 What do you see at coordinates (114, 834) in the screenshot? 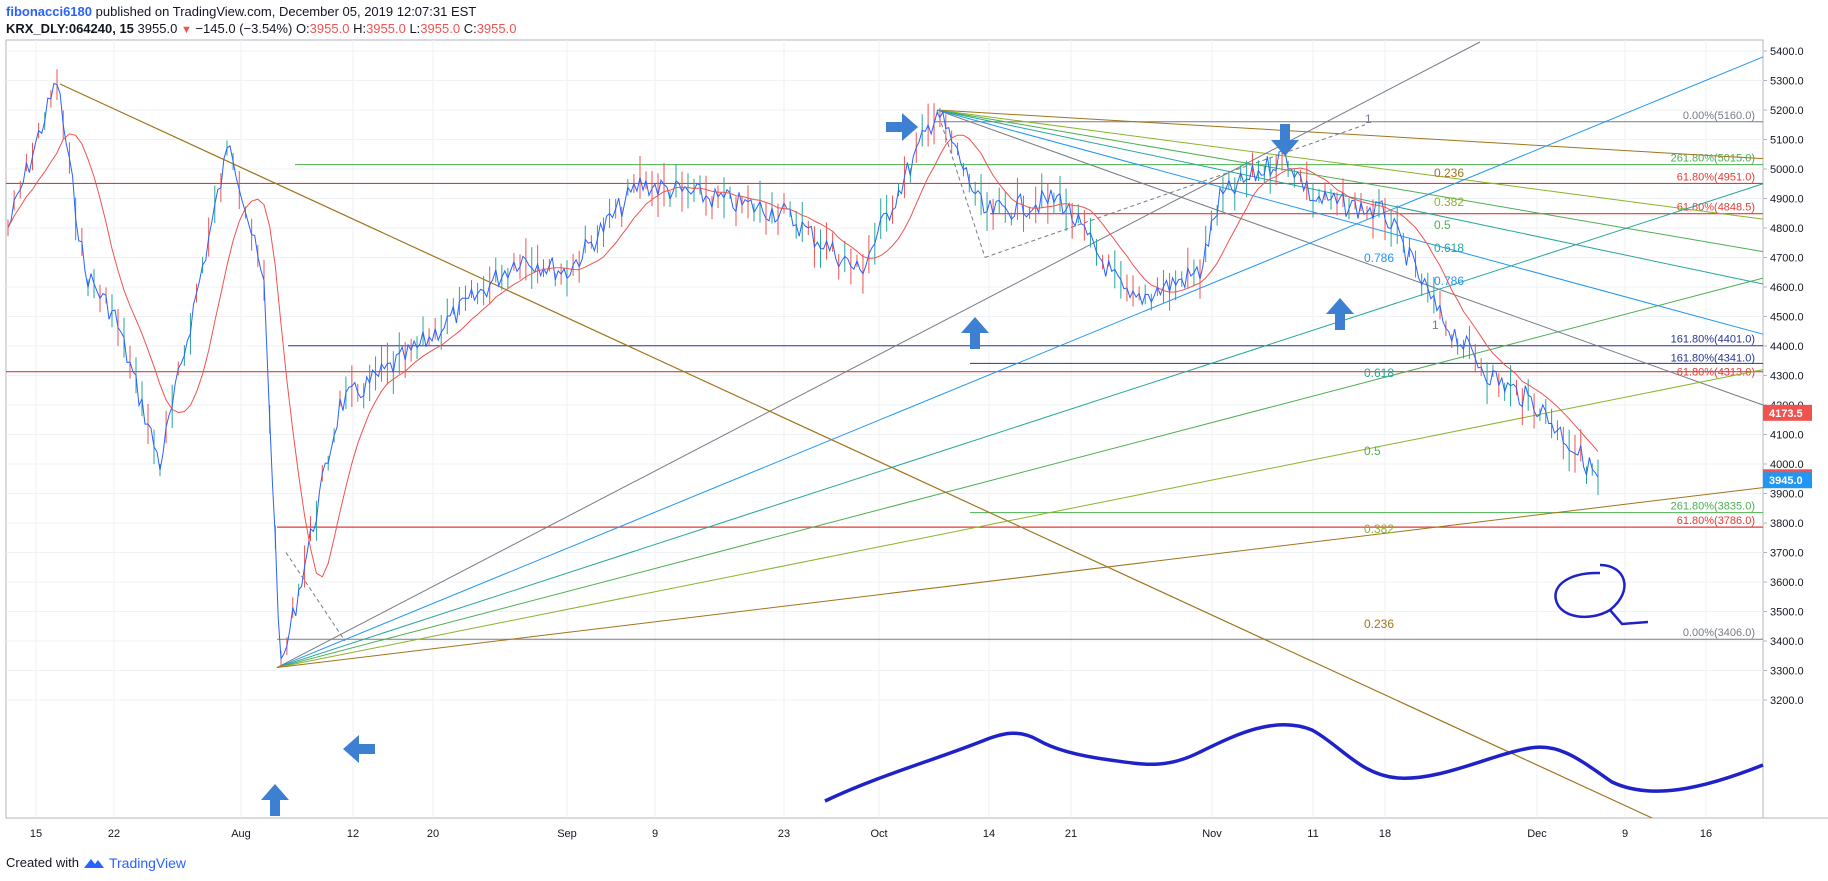
I see `x-tick-label: 22` at bounding box center [114, 834].